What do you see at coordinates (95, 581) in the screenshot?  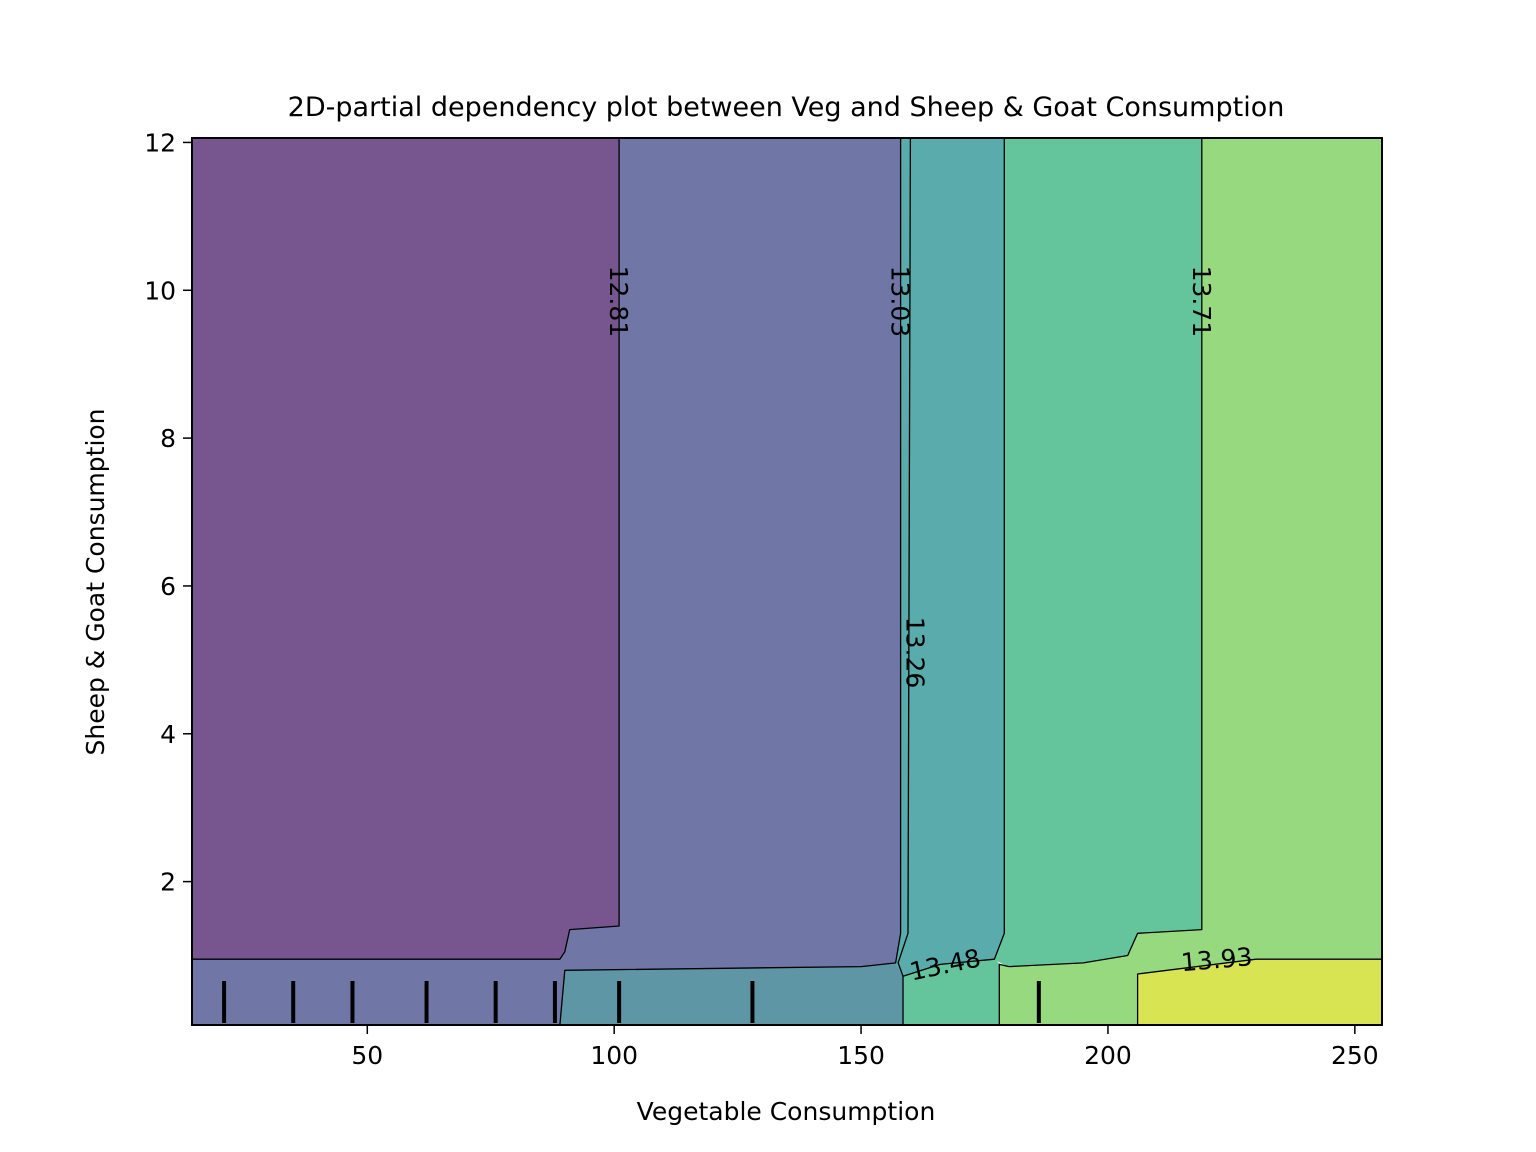 I see `y-axis-label: Sheep & Goat Consumption` at bounding box center [95, 581].